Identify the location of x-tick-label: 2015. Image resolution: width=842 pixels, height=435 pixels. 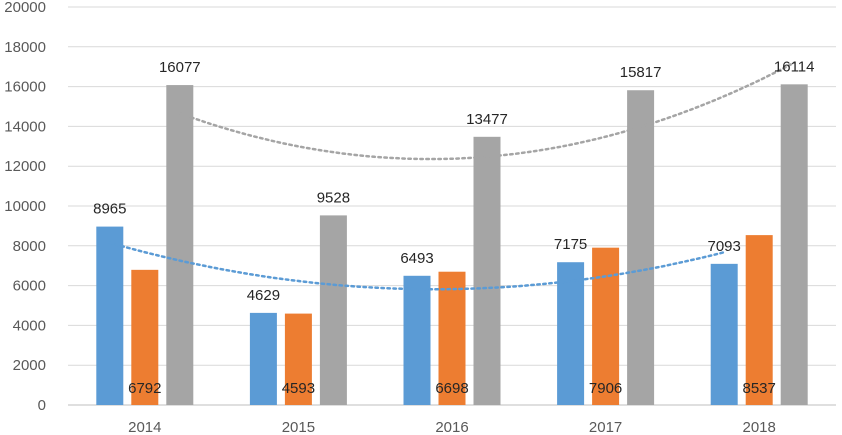
(298, 427).